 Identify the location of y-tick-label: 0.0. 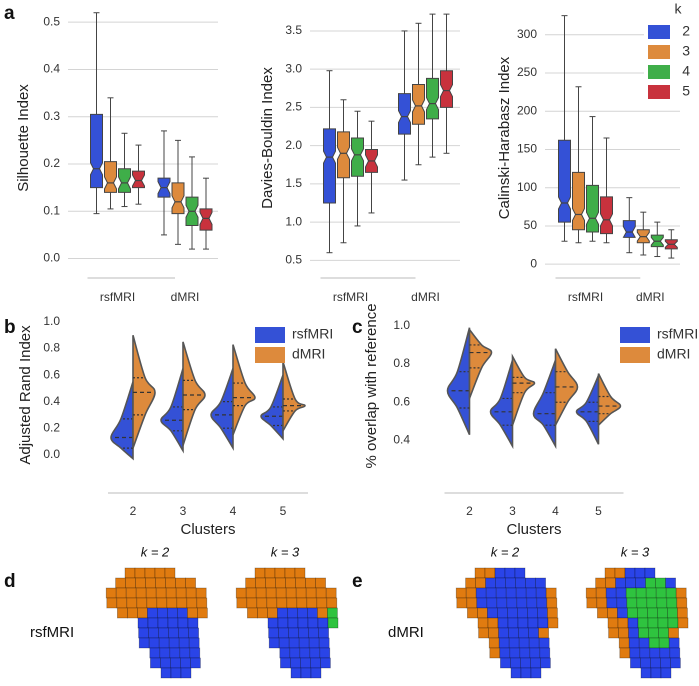
(51, 454).